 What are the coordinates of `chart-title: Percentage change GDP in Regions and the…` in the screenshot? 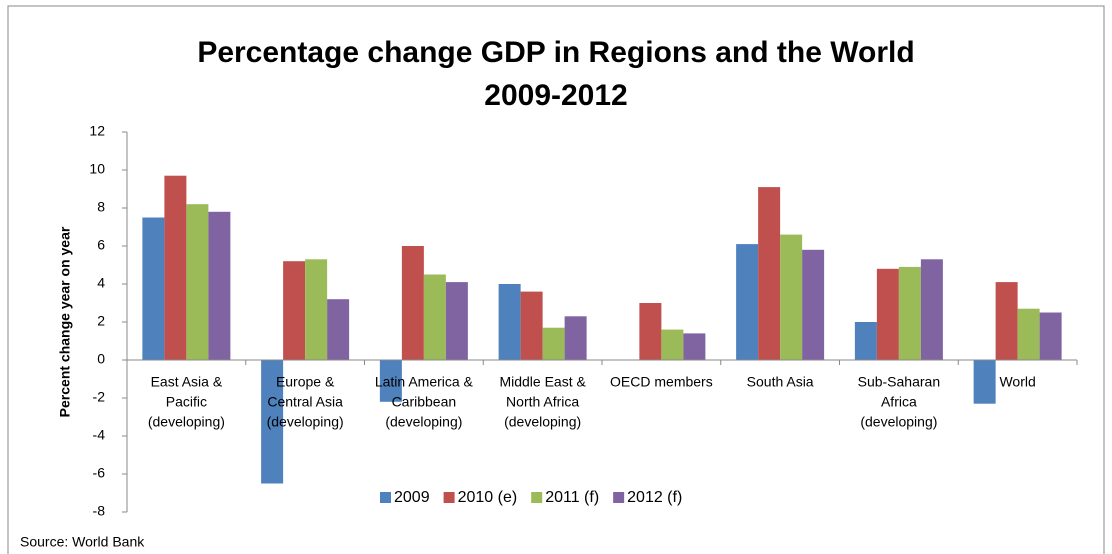 It's located at (555, 52).